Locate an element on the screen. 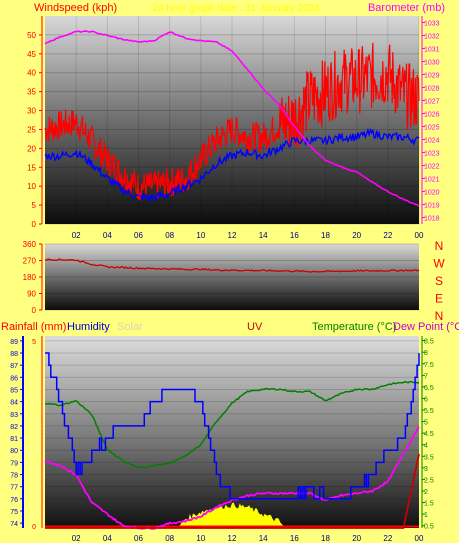  uv-legend: UV is located at coordinates (255, 327).